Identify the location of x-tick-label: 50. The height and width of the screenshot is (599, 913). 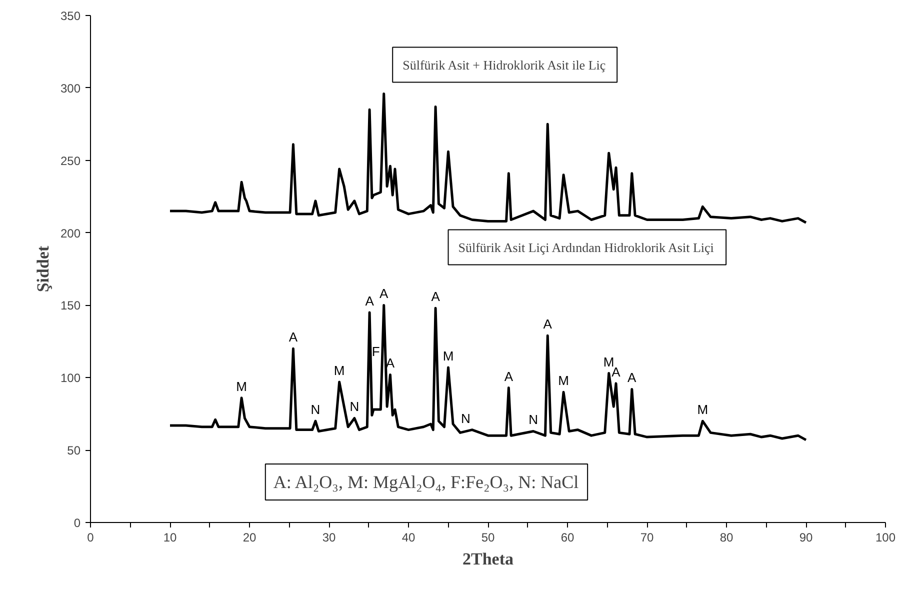
(488, 537).